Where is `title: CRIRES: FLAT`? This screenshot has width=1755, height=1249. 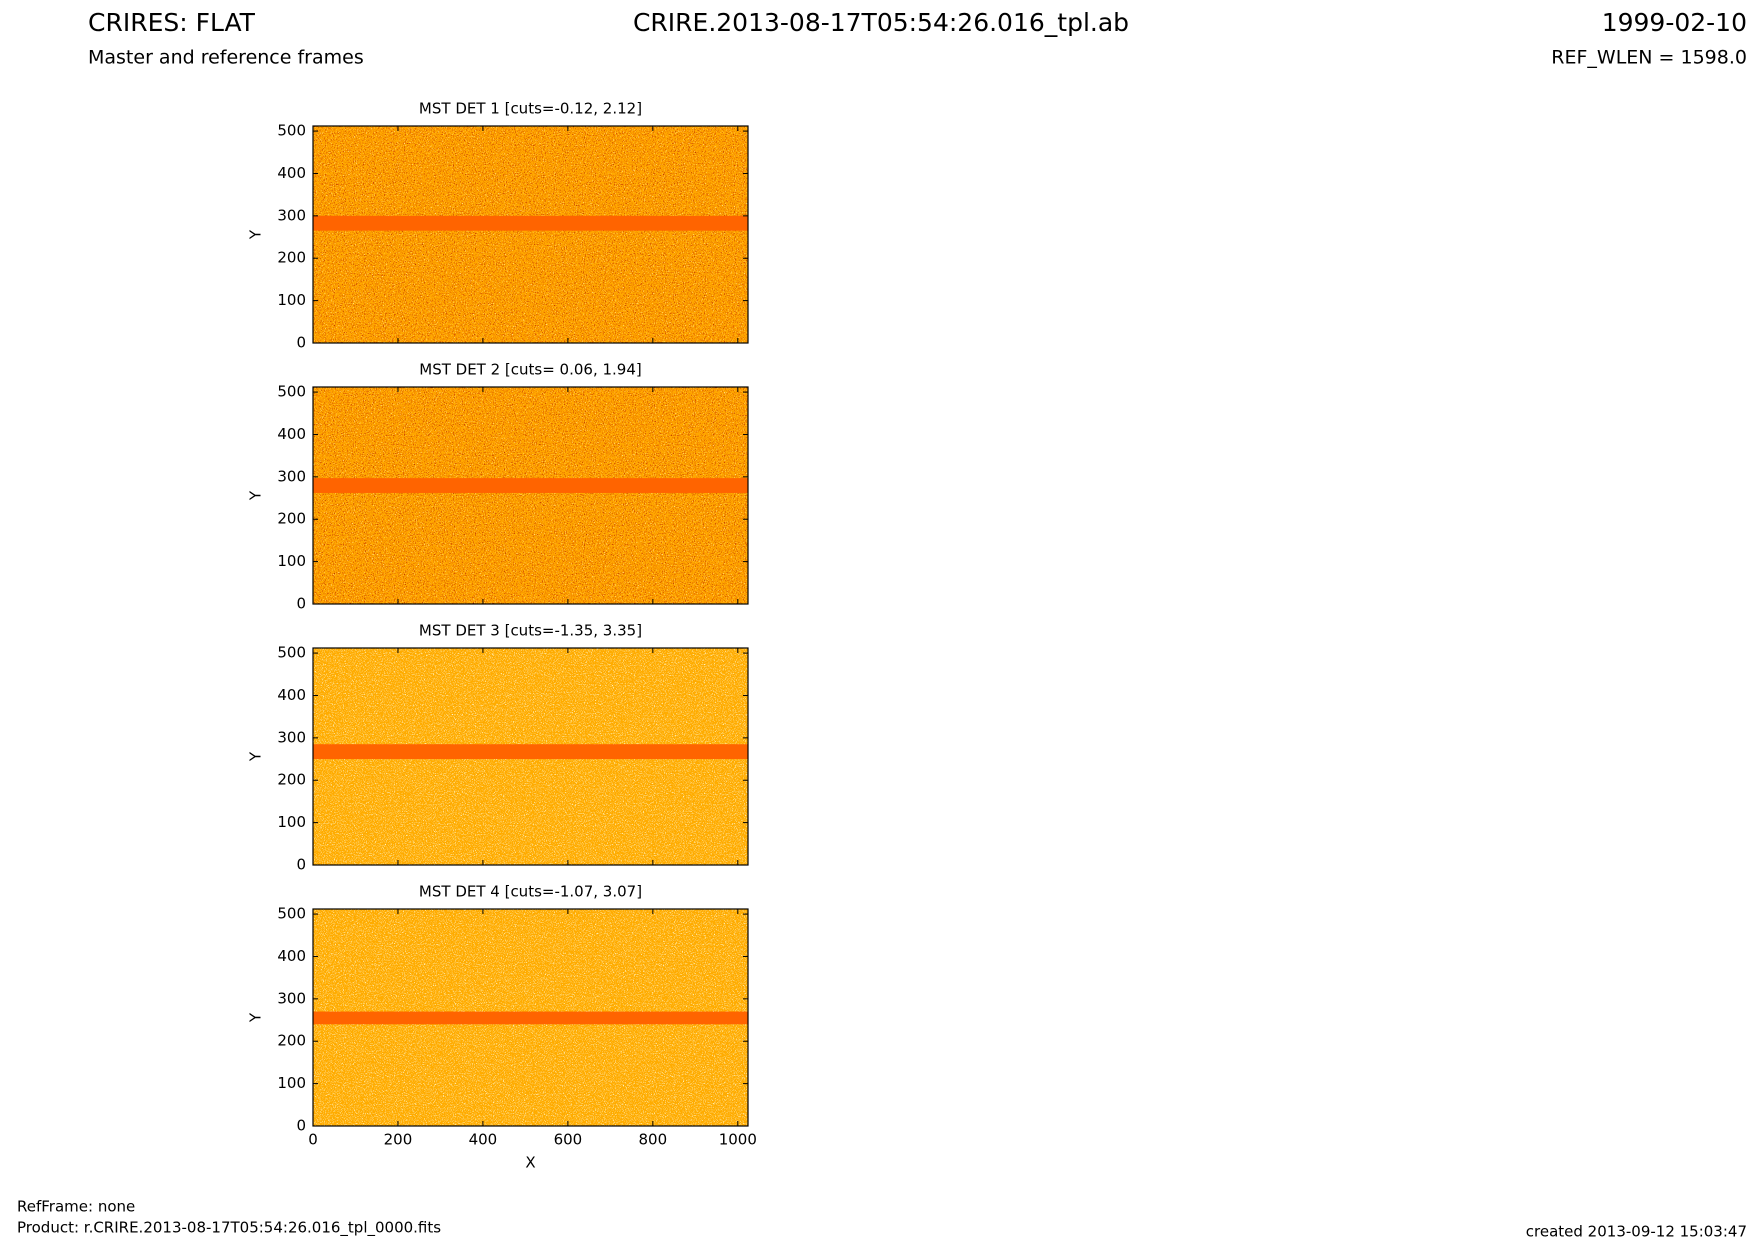
title: CRIRES: FLAT is located at coordinates (172, 22).